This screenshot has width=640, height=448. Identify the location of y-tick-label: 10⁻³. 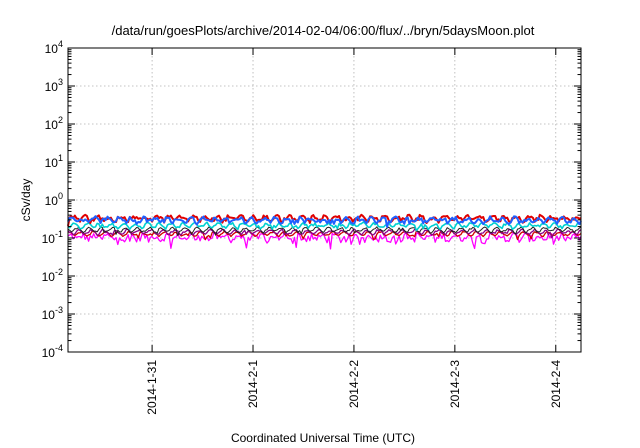
(52, 313).